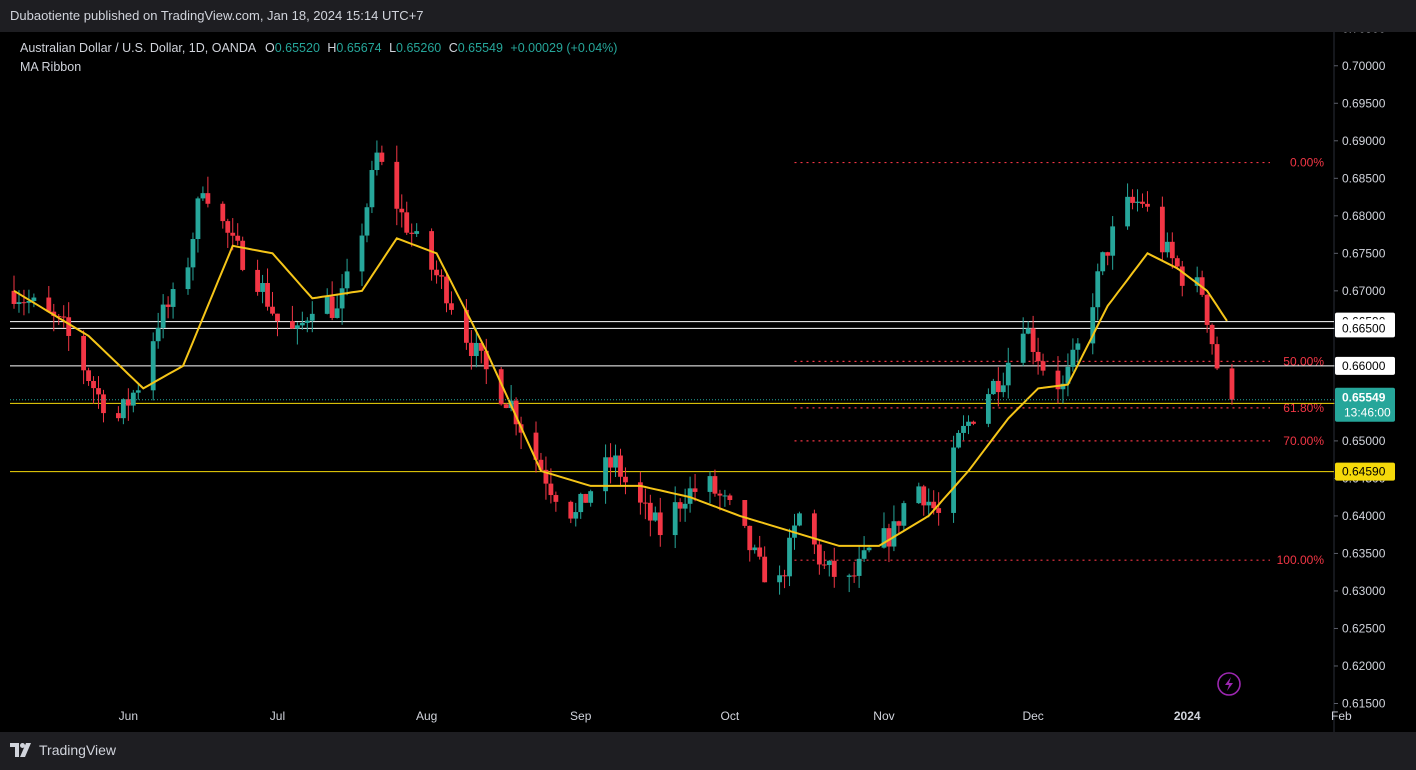 The image size is (1416, 770). I want to click on level-badge-label-1: 0.66500, so click(1364, 328).